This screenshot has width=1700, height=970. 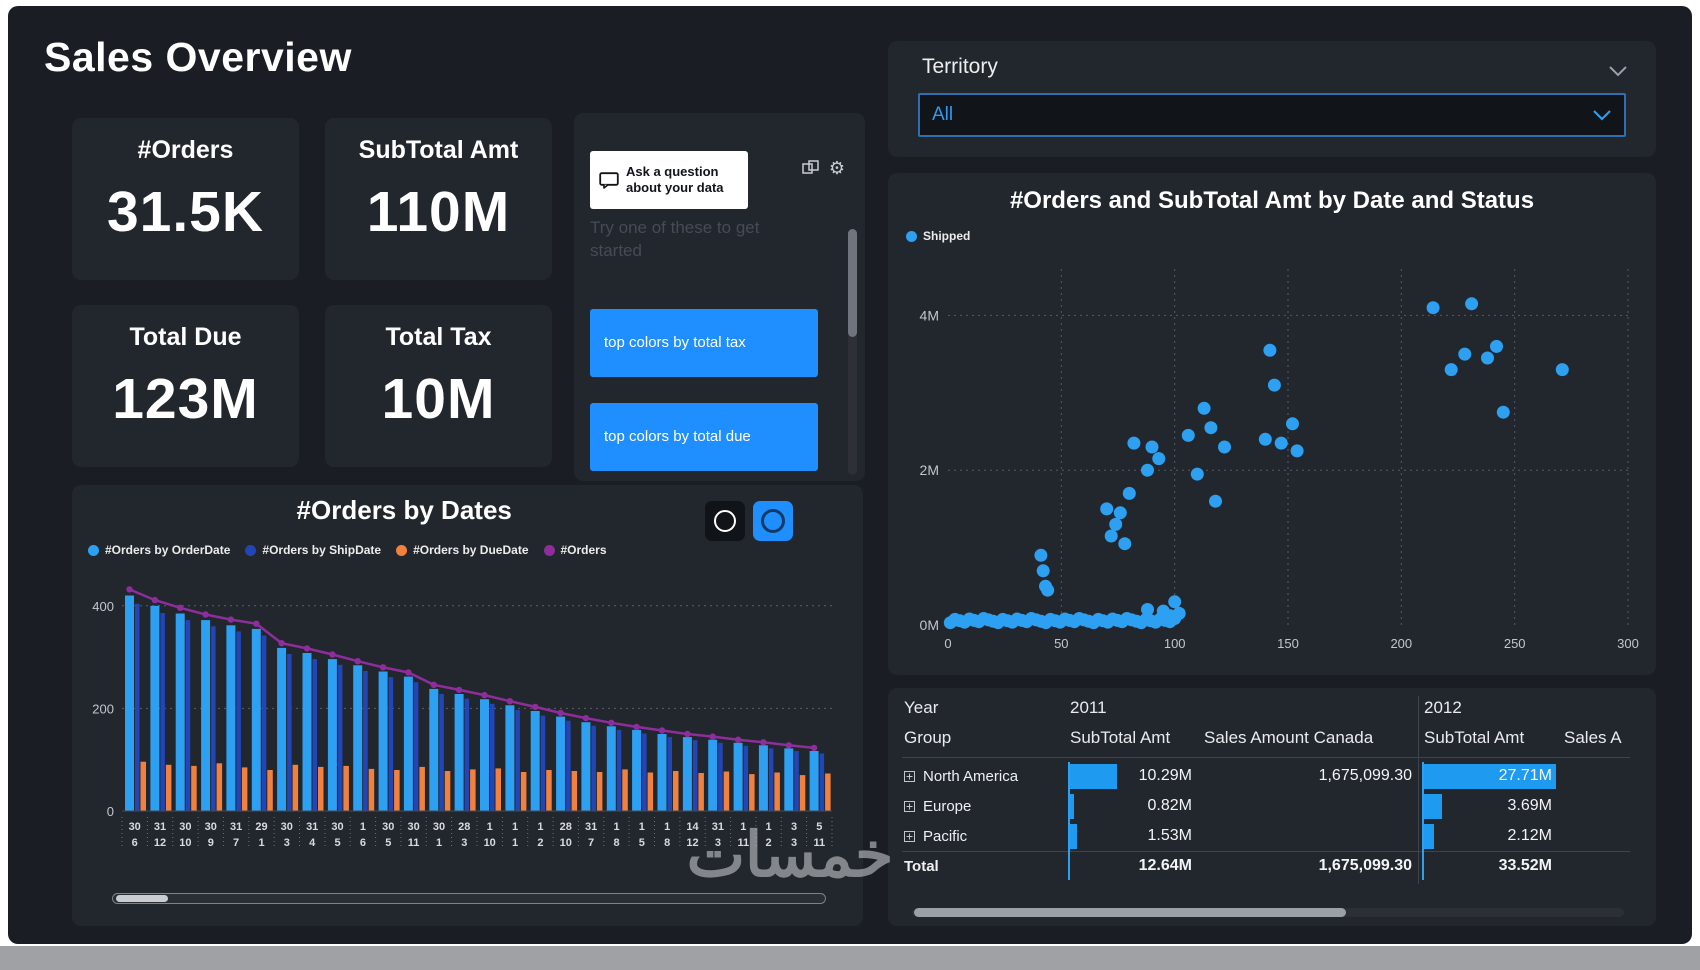 What do you see at coordinates (852, 352) in the screenshot?
I see `qna-scrollbar` at bounding box center [852, 352].